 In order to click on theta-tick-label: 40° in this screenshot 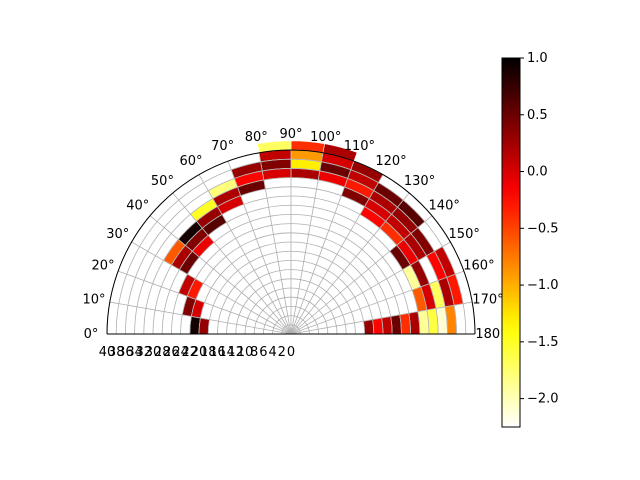, I will do `click(137, 205)`.